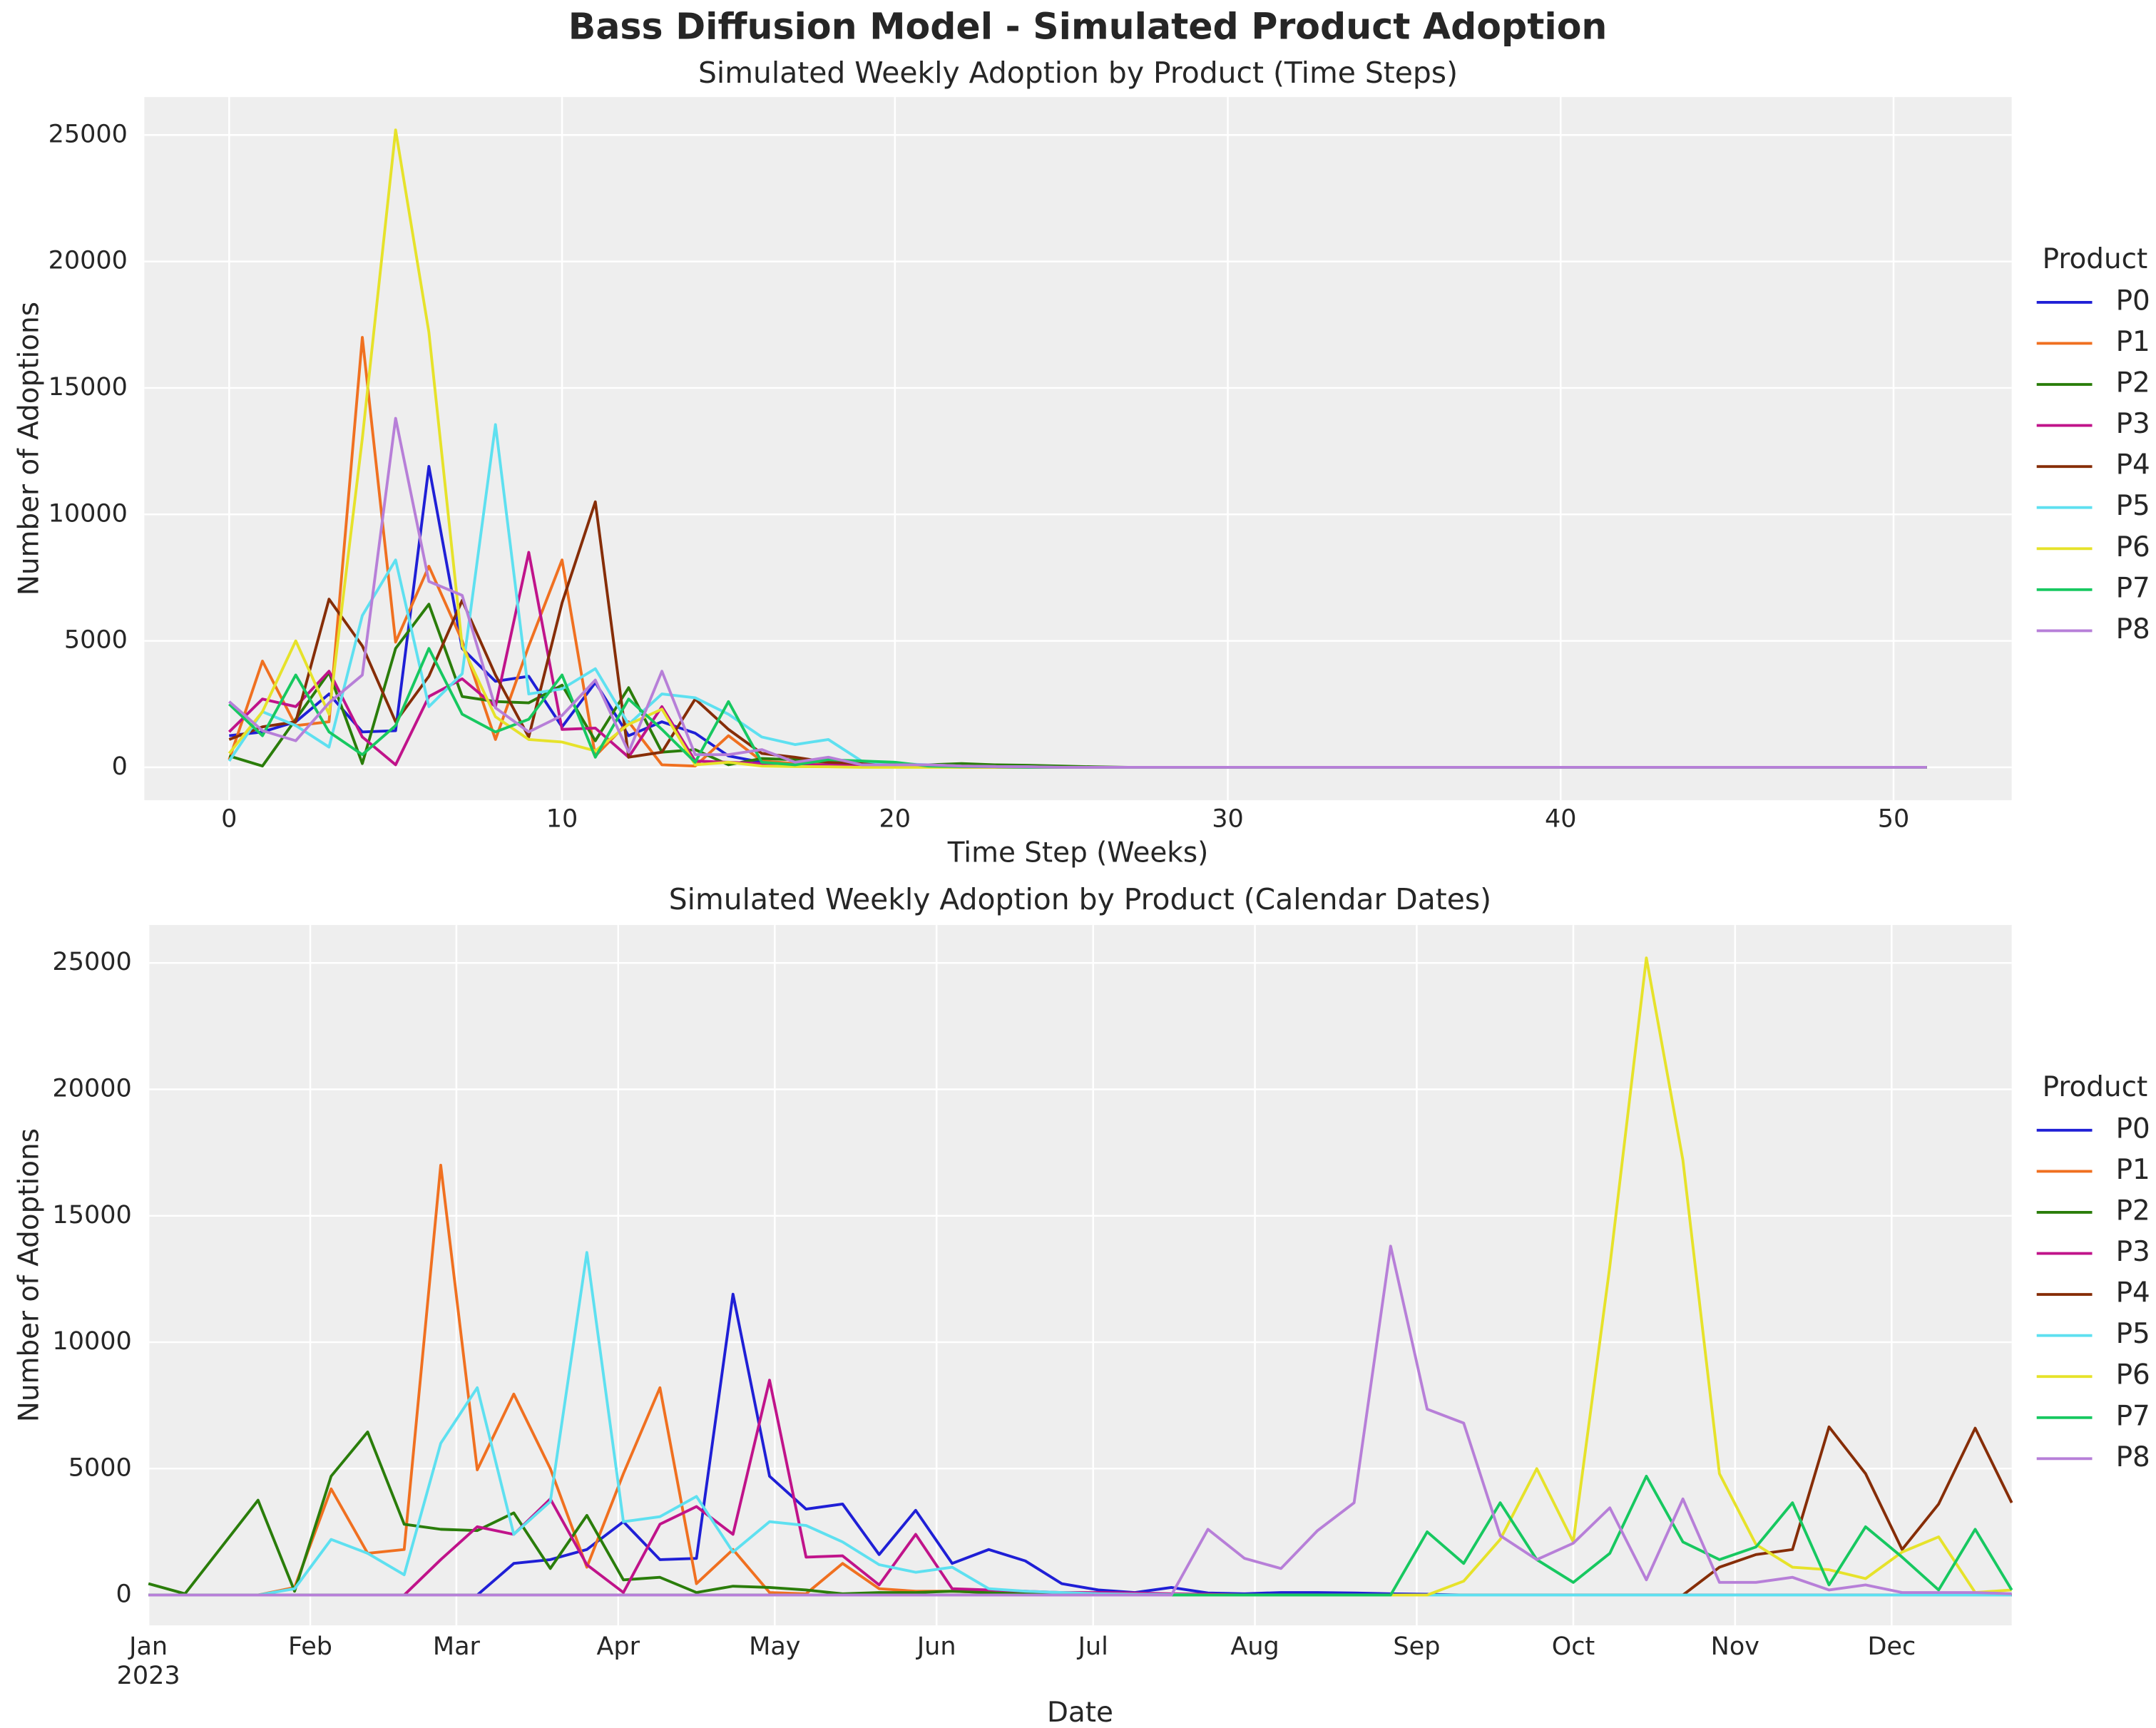  What do you see at coordinates (775, 1646) in the screenshot?
I see `x-tick-label: May` at bounding box center [775, 1646].